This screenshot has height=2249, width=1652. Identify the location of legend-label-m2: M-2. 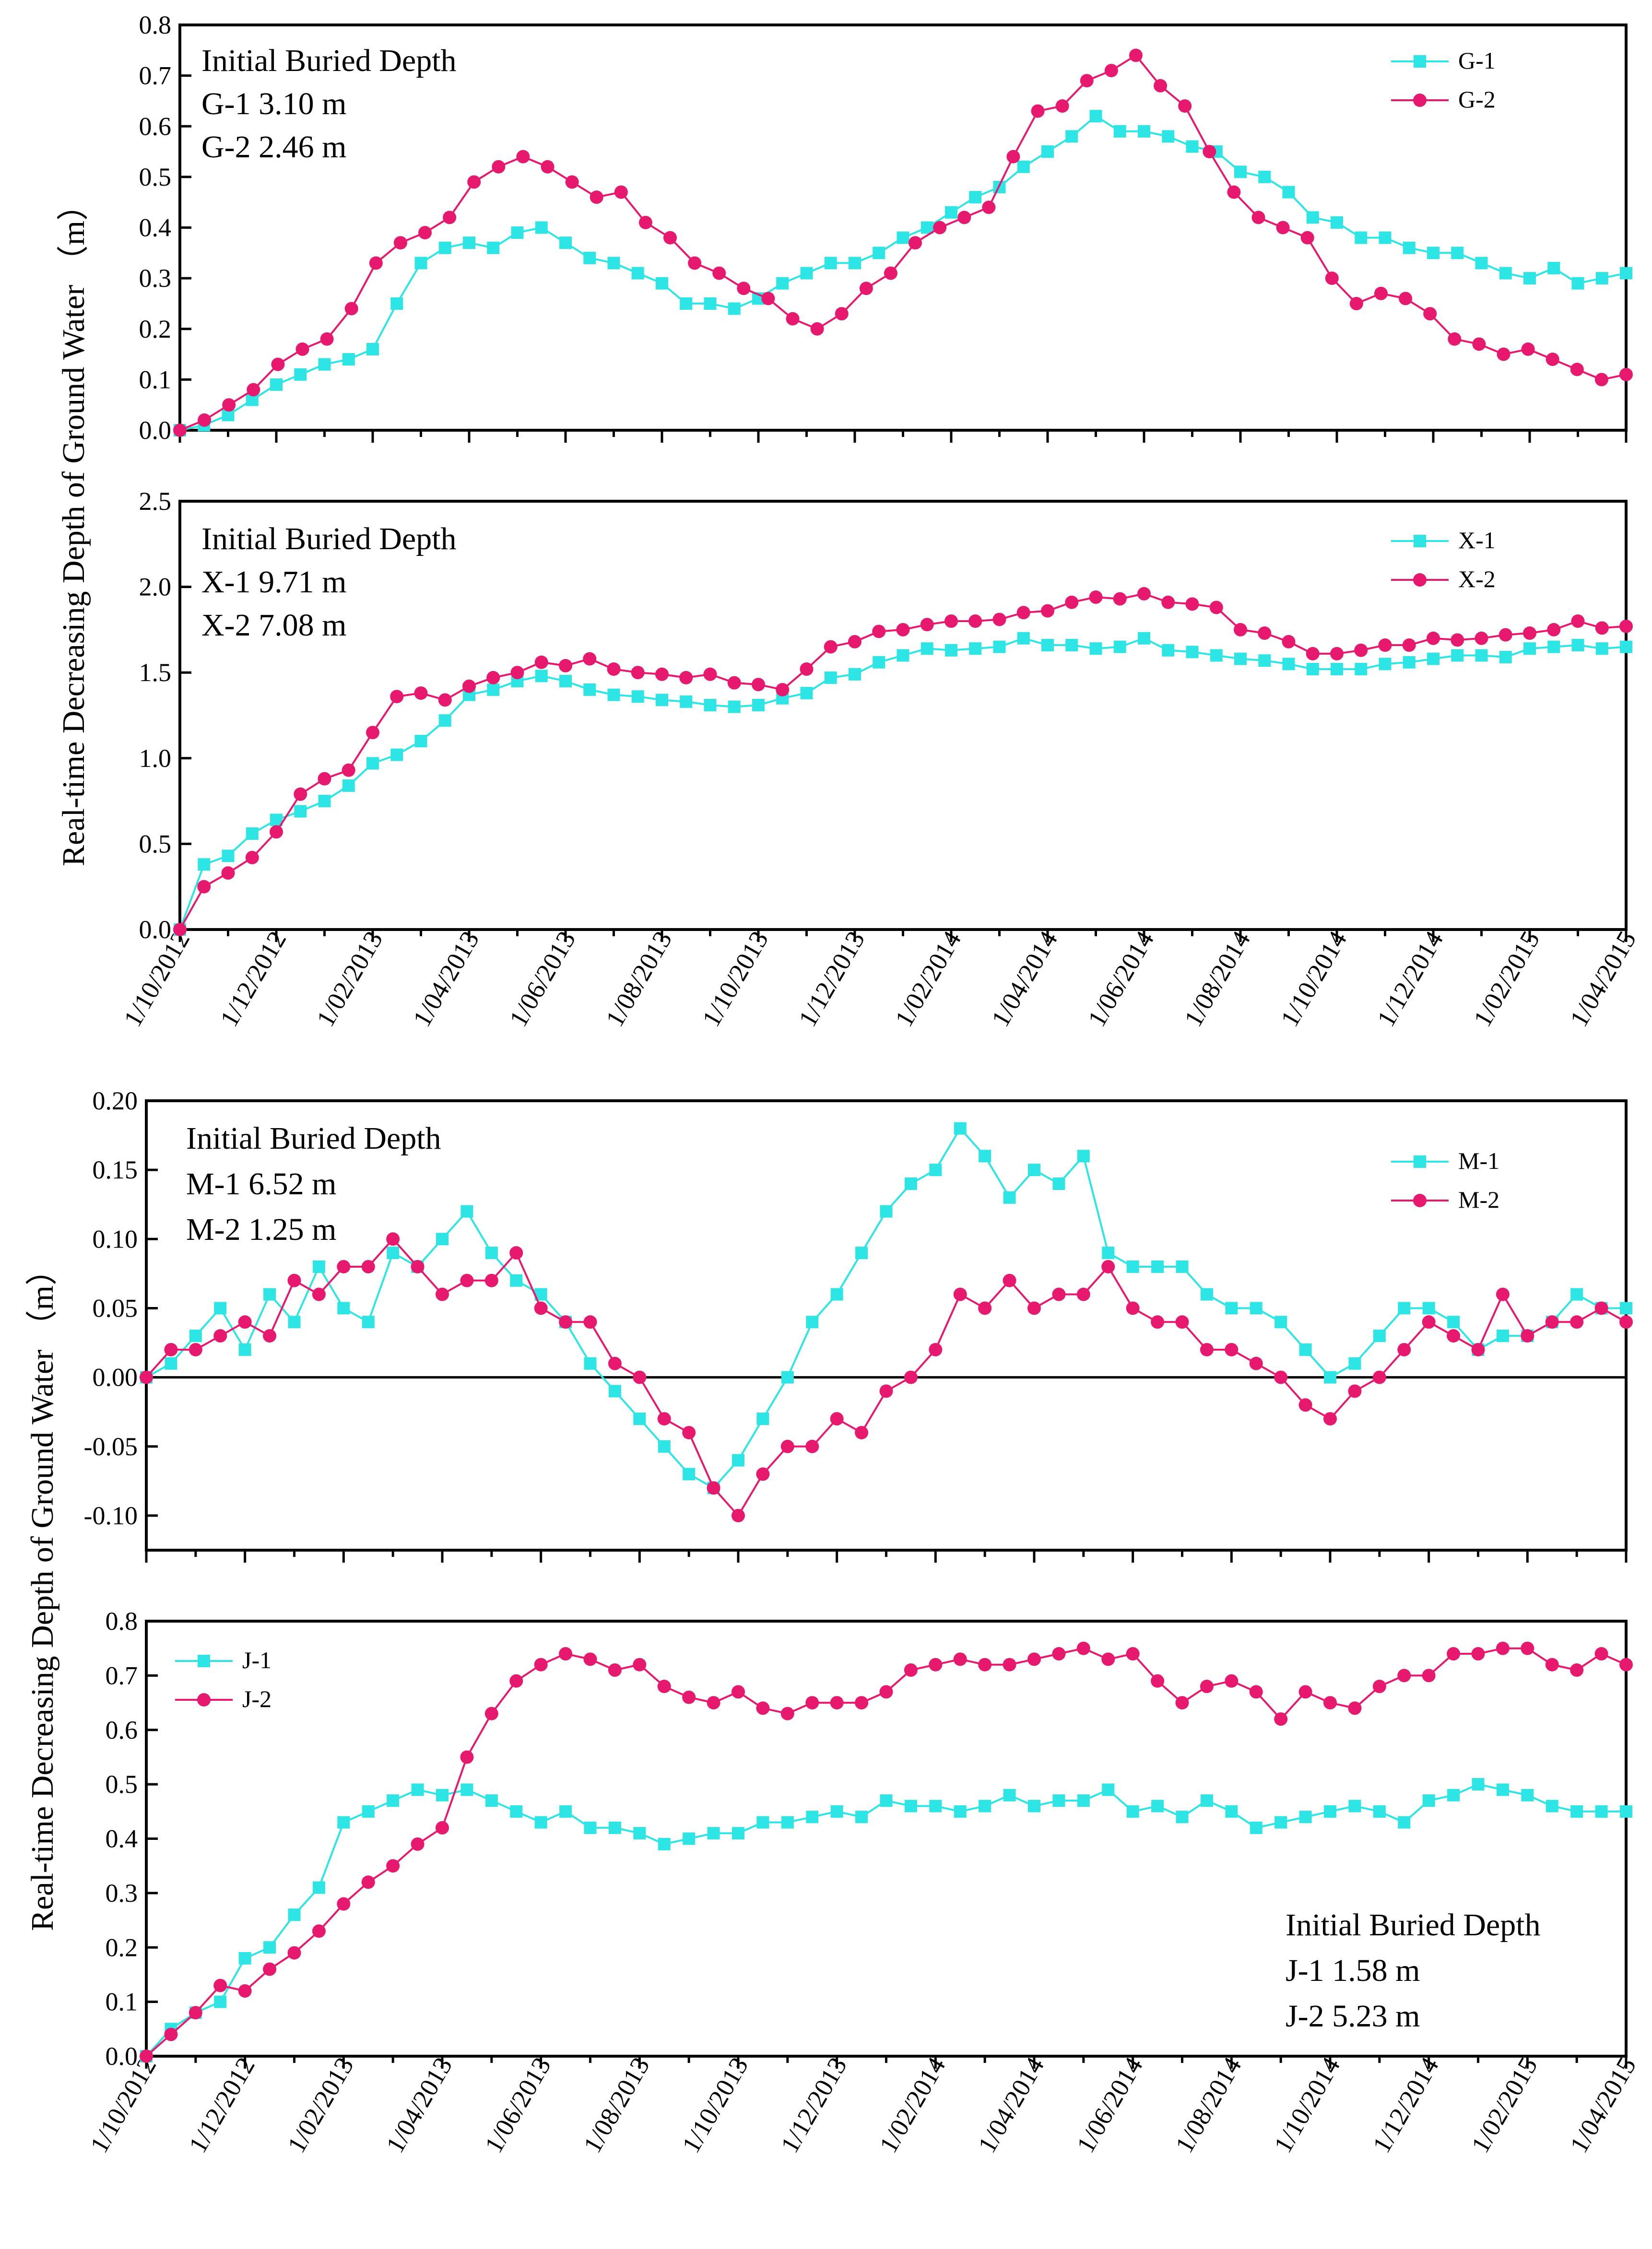
(1479, 1199).